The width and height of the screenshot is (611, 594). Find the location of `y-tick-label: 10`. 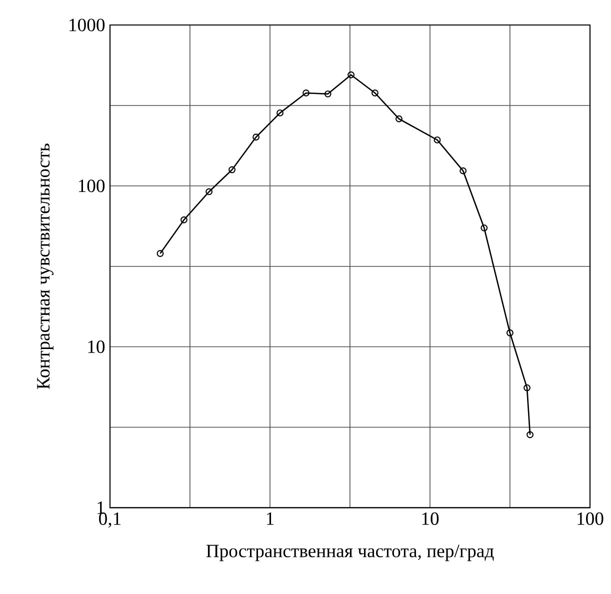

y-tick-label: 10 is located at coordinates (96, 347).